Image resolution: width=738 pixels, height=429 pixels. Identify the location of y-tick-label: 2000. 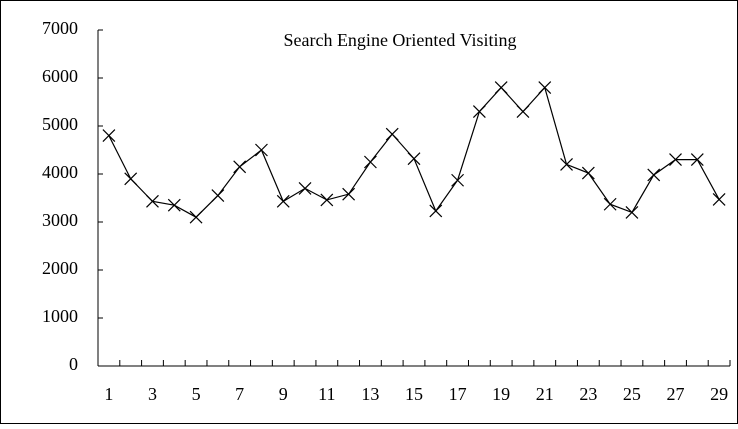
(60, 268).